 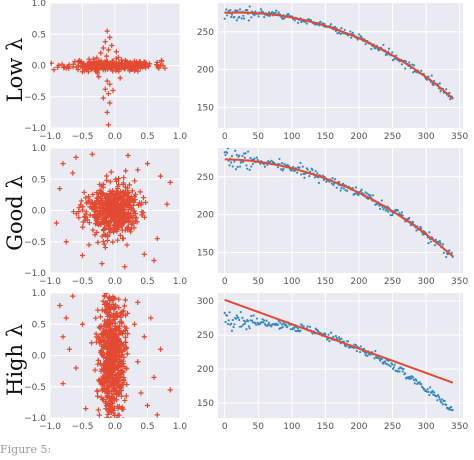 What do you see at coordinates (339, 55) in the screenshot?
I see `fit-line` at bounding box center [339, 55].